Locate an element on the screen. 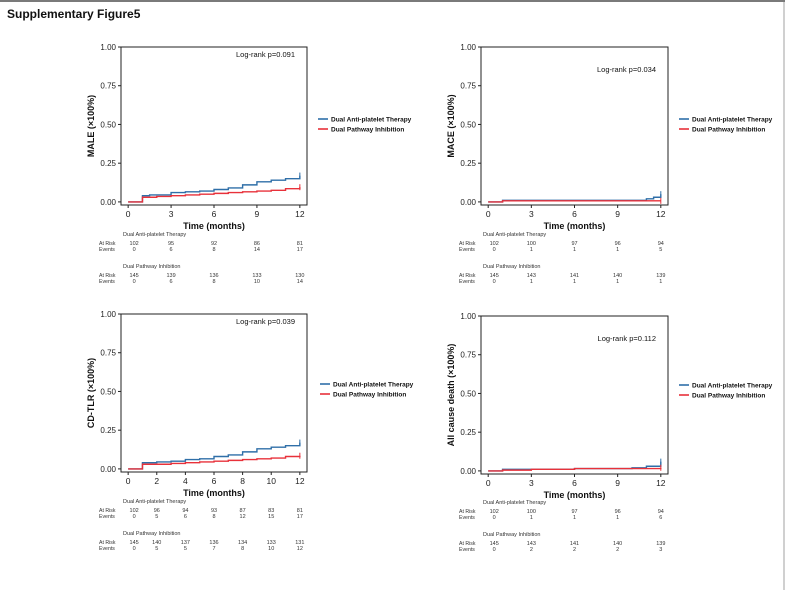 This screenshot has width=785, height=590. y-axis-label: MALE (×100%) is located at coordinates (91, 126).